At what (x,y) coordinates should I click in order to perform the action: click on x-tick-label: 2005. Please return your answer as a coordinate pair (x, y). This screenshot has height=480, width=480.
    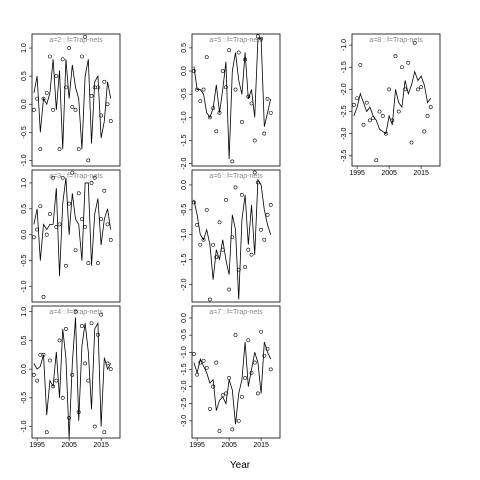
    Looking at the image, I should click on (389, 173).